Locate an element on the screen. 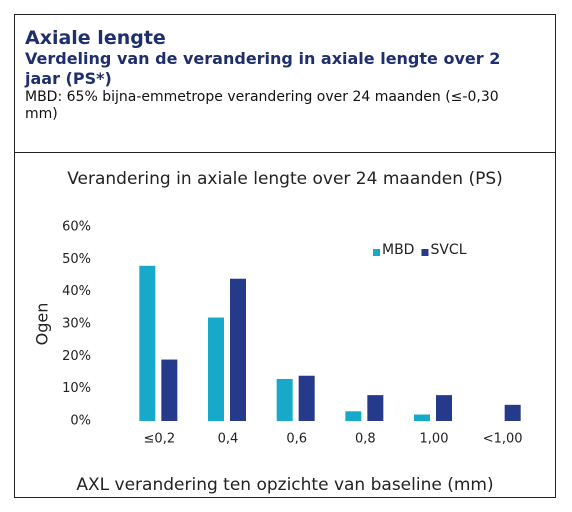 The height and width of the screenshot is (512, 572). y-tick-label: 10% is located at coordinates (76, 388).